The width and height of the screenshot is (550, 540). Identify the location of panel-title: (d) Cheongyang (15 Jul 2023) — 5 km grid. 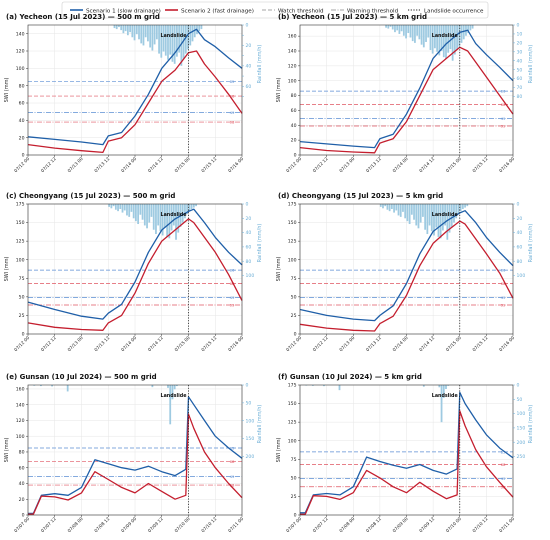
(360, 196).